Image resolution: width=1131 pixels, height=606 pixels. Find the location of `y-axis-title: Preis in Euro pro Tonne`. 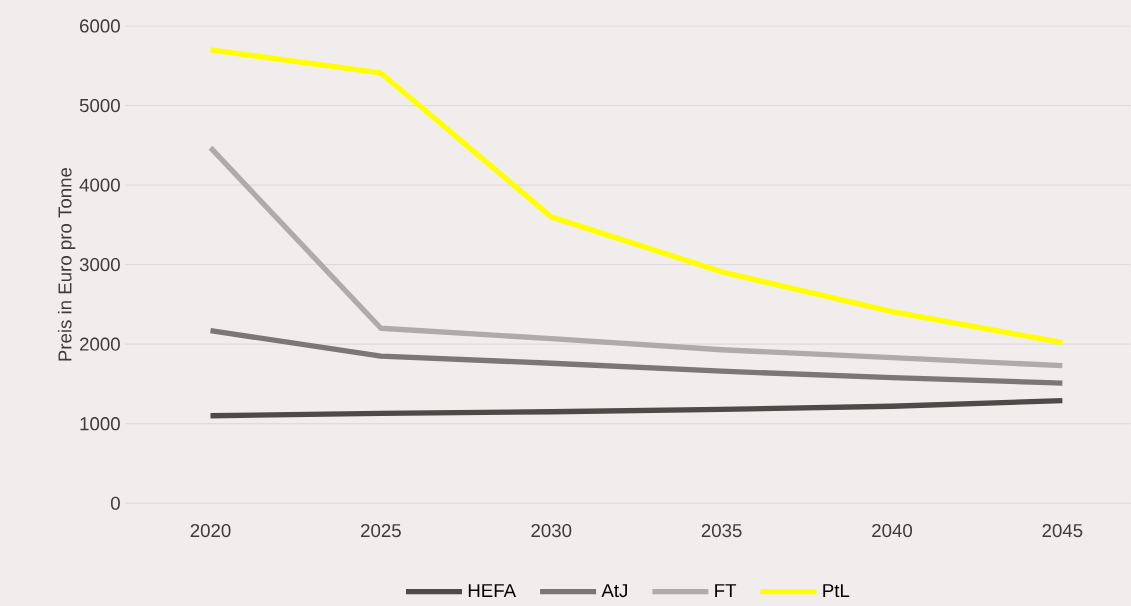

y-axis-title: Preis in Euro pro Tonne is located at coordinates (66, 264).